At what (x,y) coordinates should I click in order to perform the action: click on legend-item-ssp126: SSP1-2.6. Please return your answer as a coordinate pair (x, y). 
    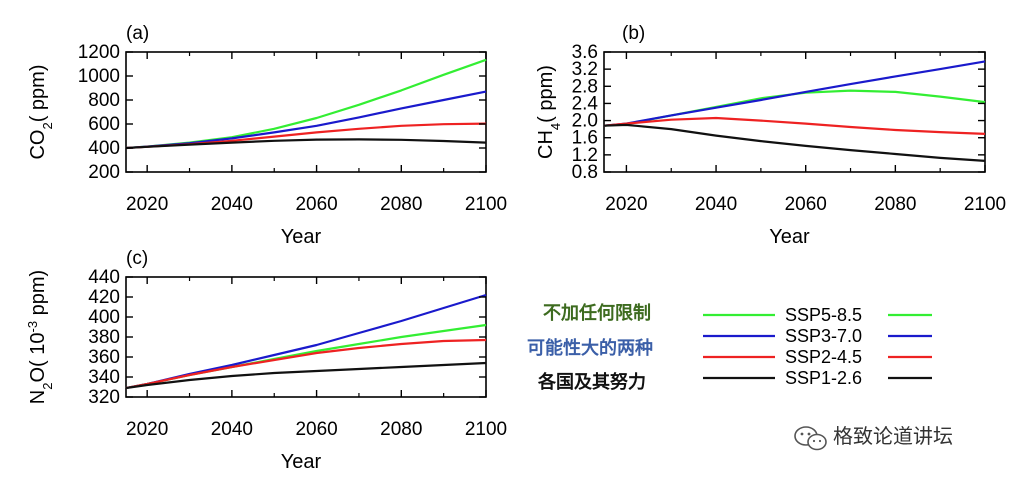
    Looking at the image, I should click on (817, 378).